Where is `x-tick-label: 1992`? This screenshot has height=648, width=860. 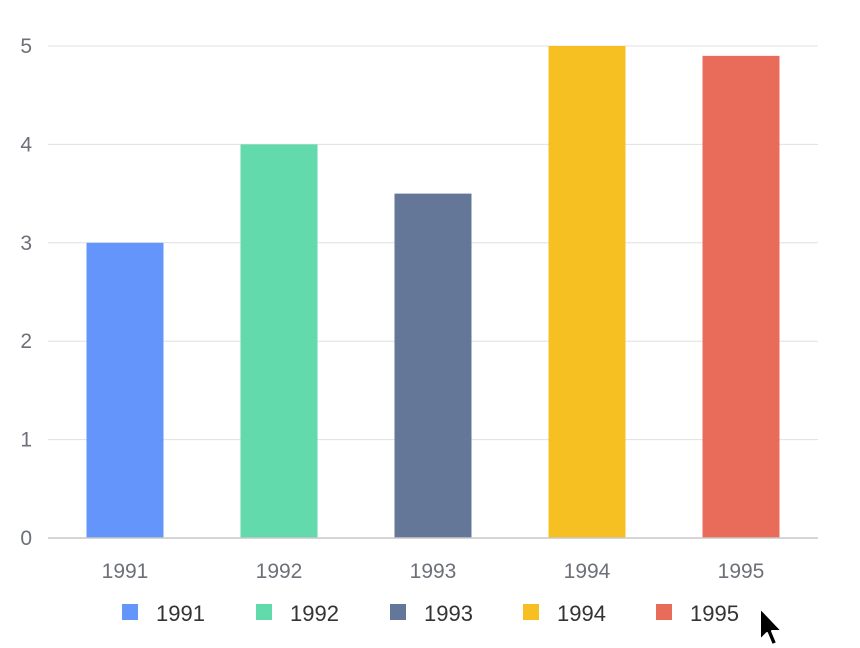
x-tick-label: 1992 is located at coordinates (279, 571).